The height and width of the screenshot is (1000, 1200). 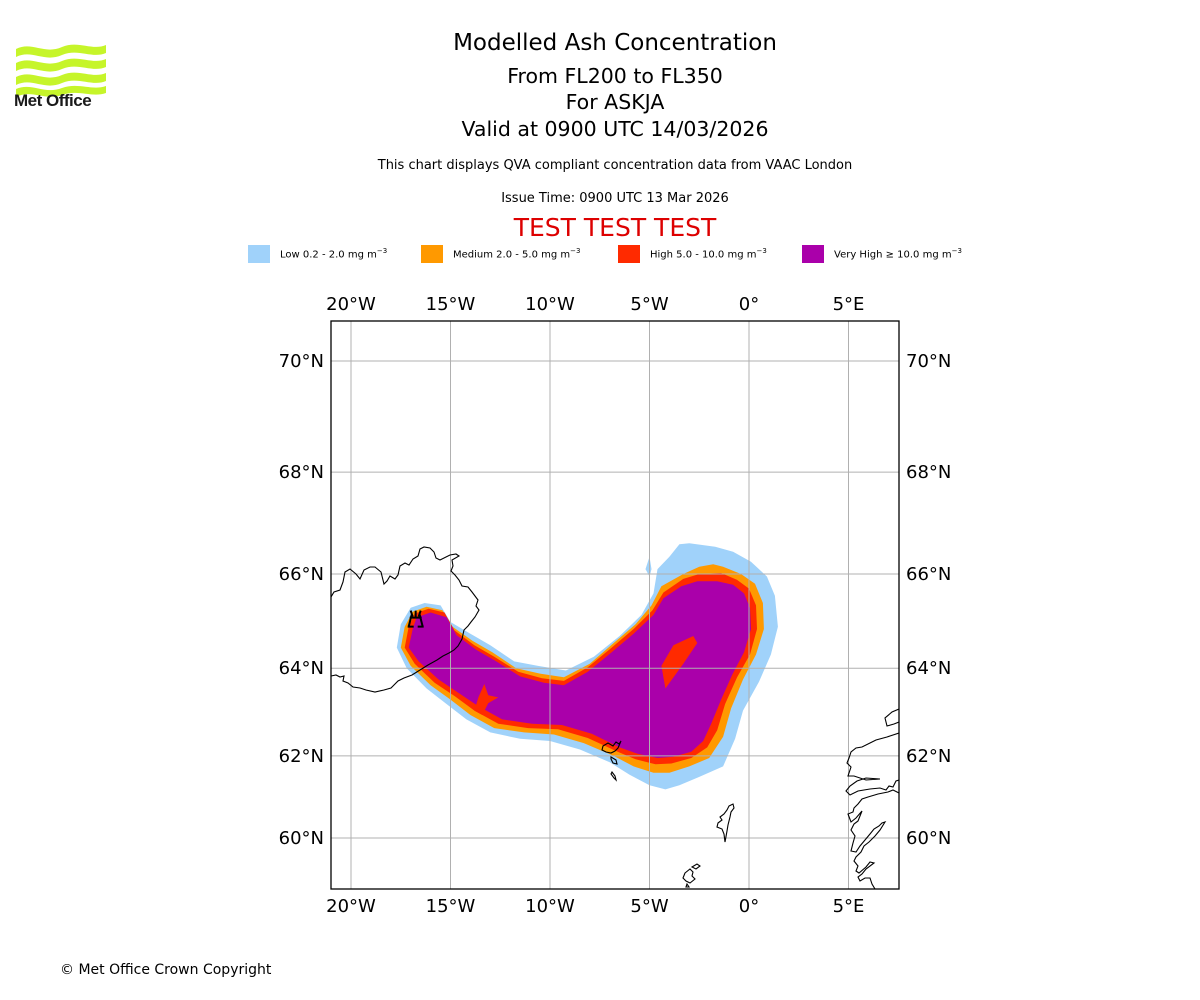 What do you see at coordinates (615, 129) in the screenshot?
I see `valid-time: Valid at 0900 UTC 14/03/2026` at bounding box center [615, 129].